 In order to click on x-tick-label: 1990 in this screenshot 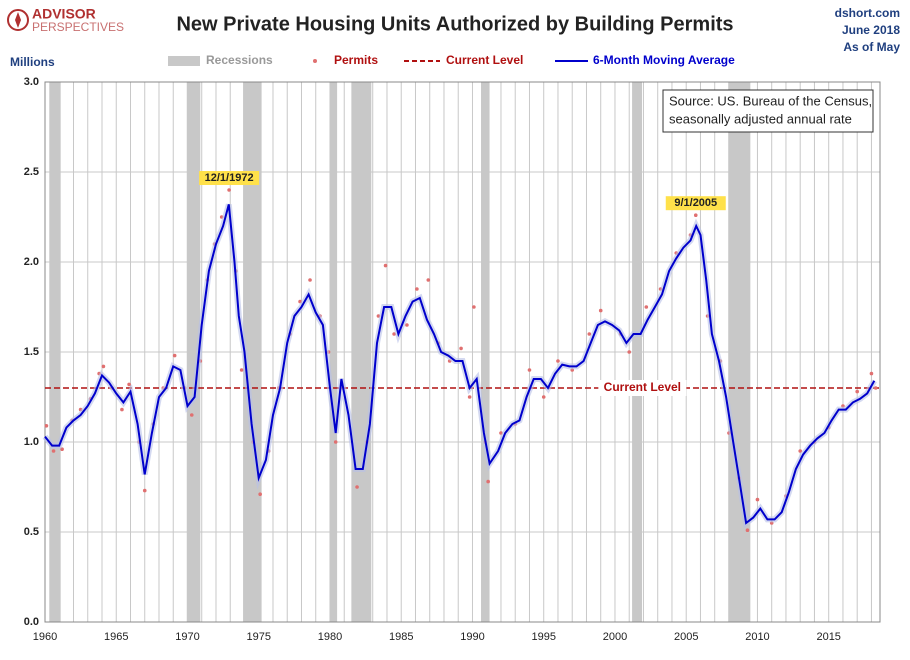, I will do `click(472, 637)`.